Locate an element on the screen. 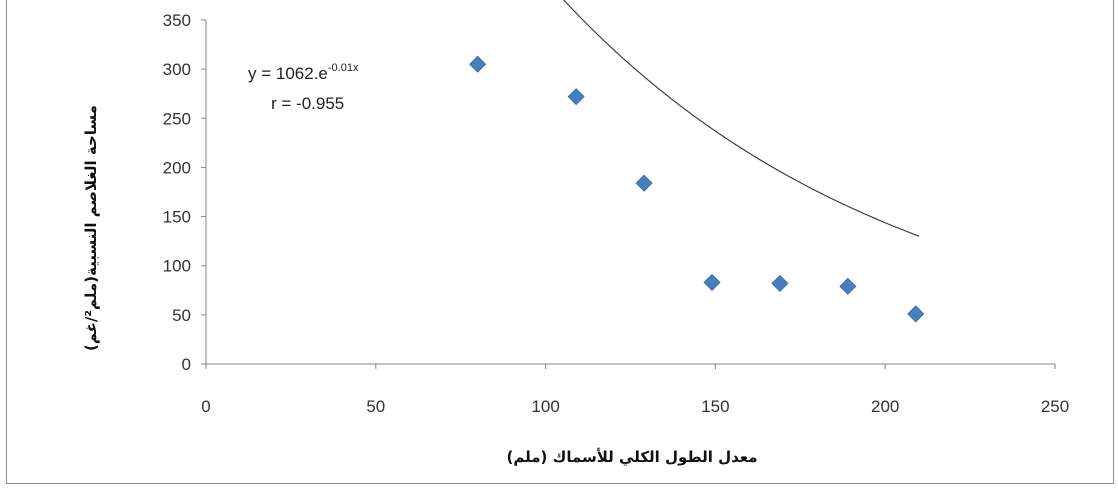 The width and height of the screenshot is (1118, 488). equation-label: y = 1062.e-0.01x is located at coordinates (303, 72).